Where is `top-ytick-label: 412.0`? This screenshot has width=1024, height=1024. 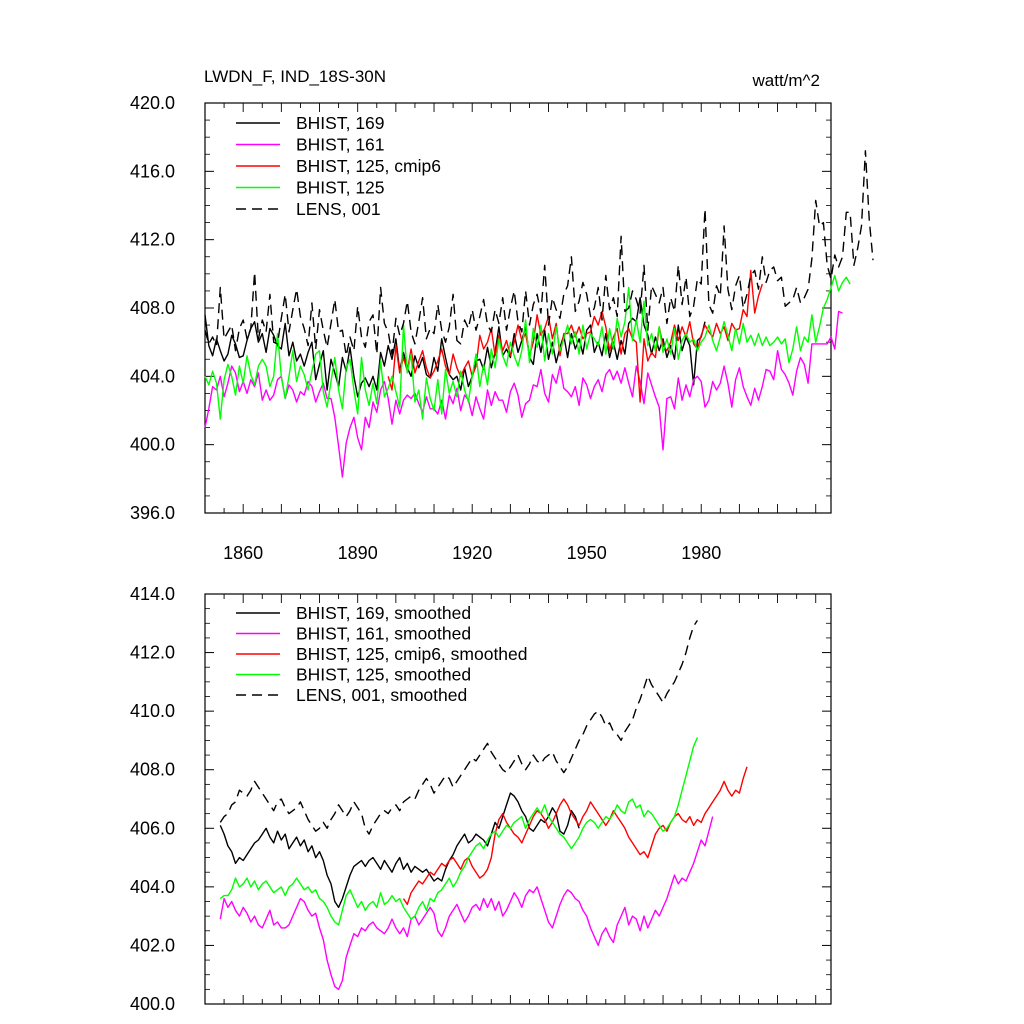
top-ytick-label: 412.0 is located at coordinates (152, 240).